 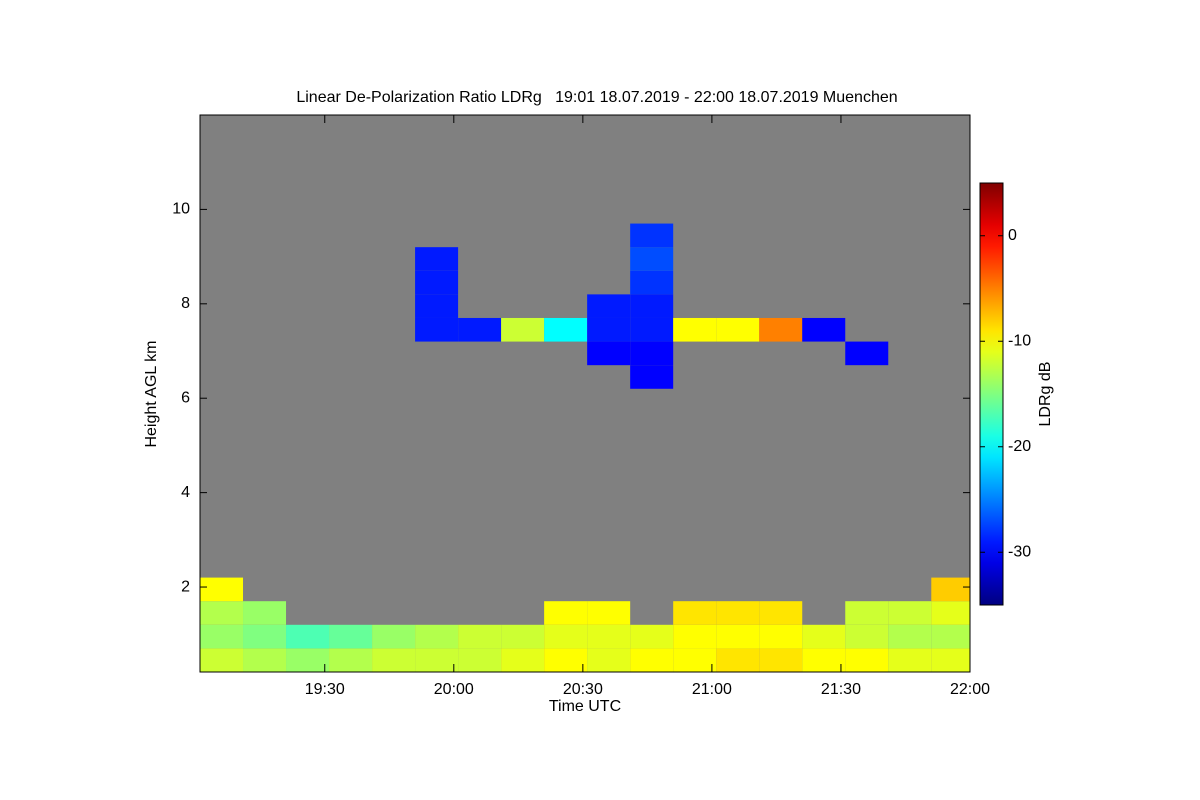 I want to click on x-tick-label: 21:00, so click(x=712, y=689).